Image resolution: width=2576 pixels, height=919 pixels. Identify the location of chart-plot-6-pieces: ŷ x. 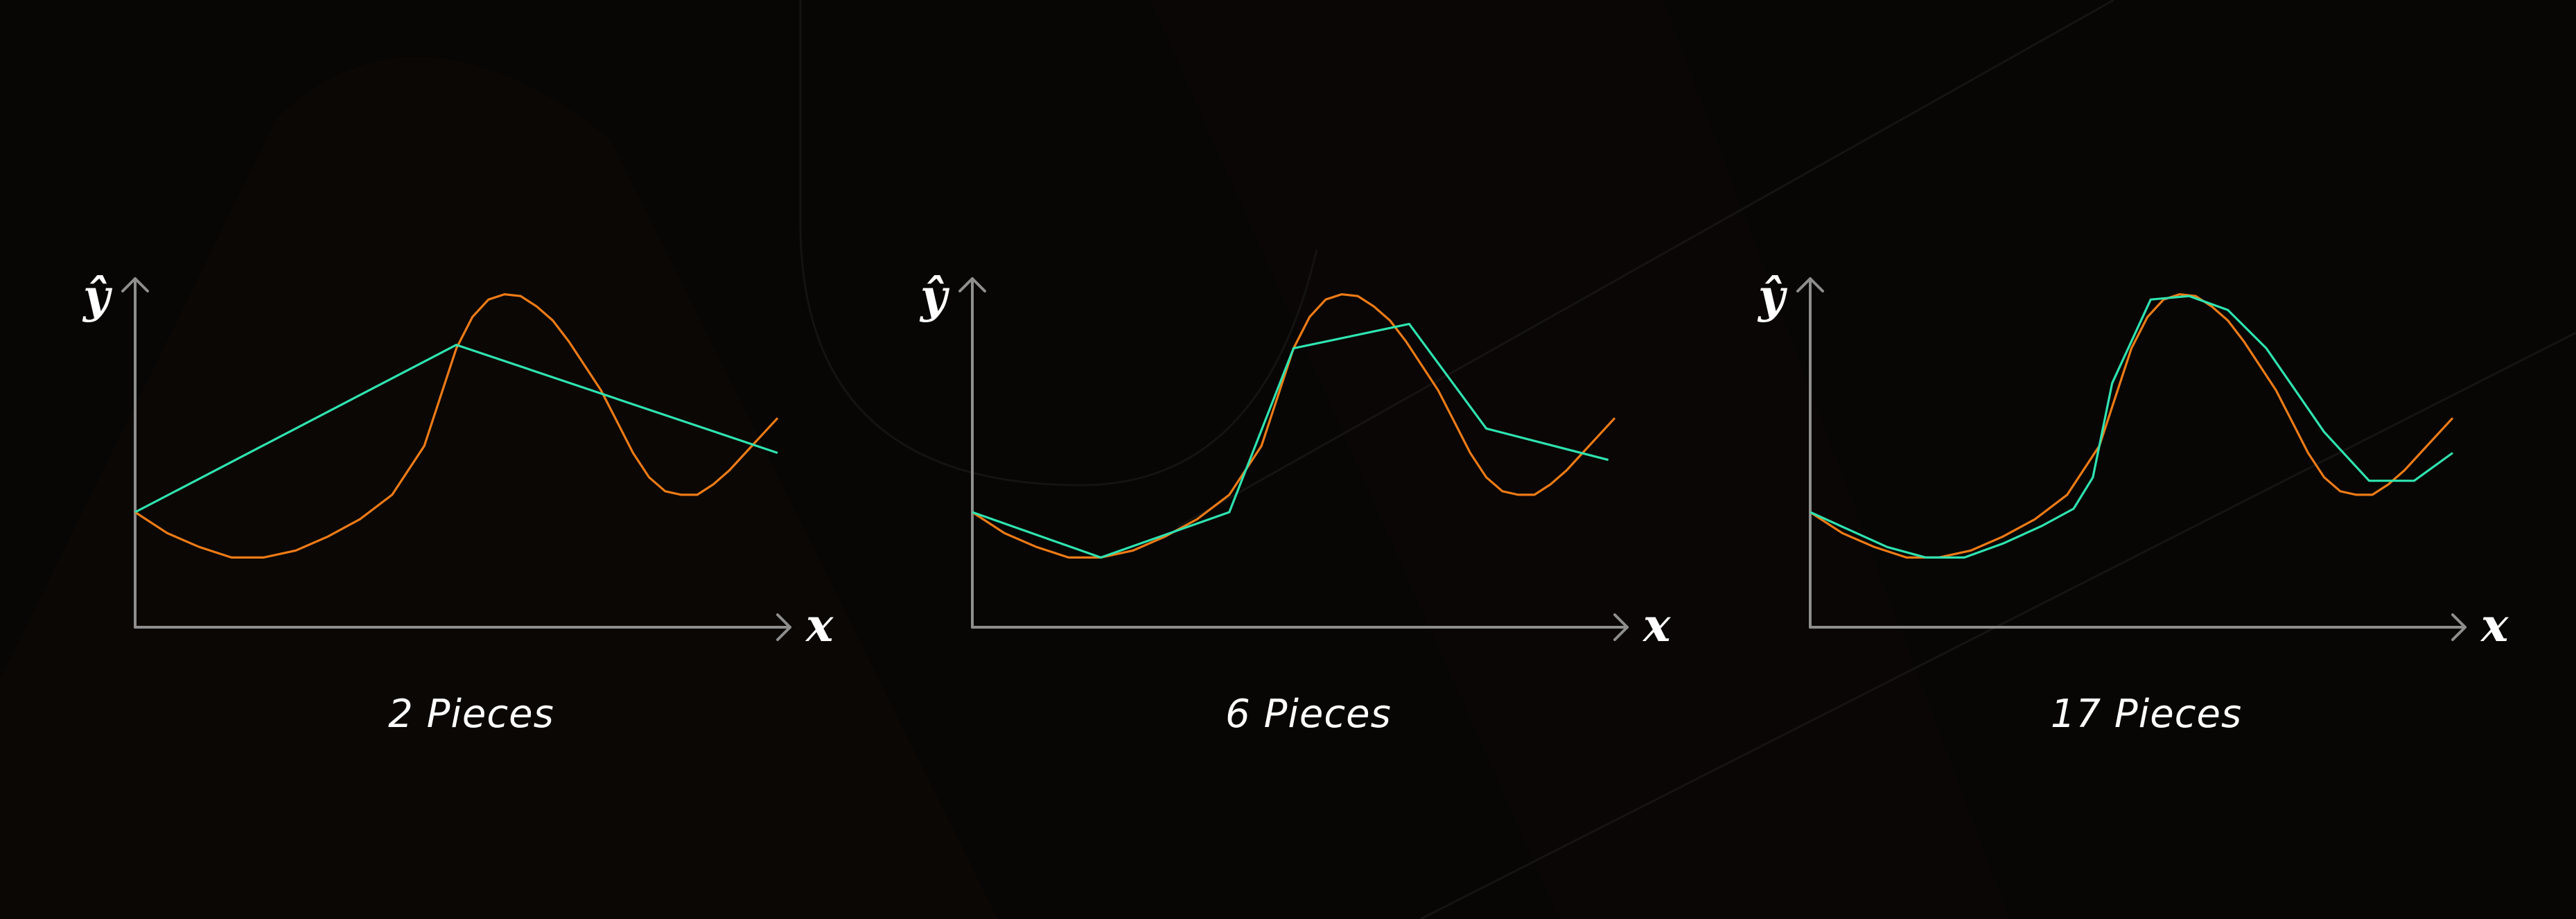
(1295, 460).